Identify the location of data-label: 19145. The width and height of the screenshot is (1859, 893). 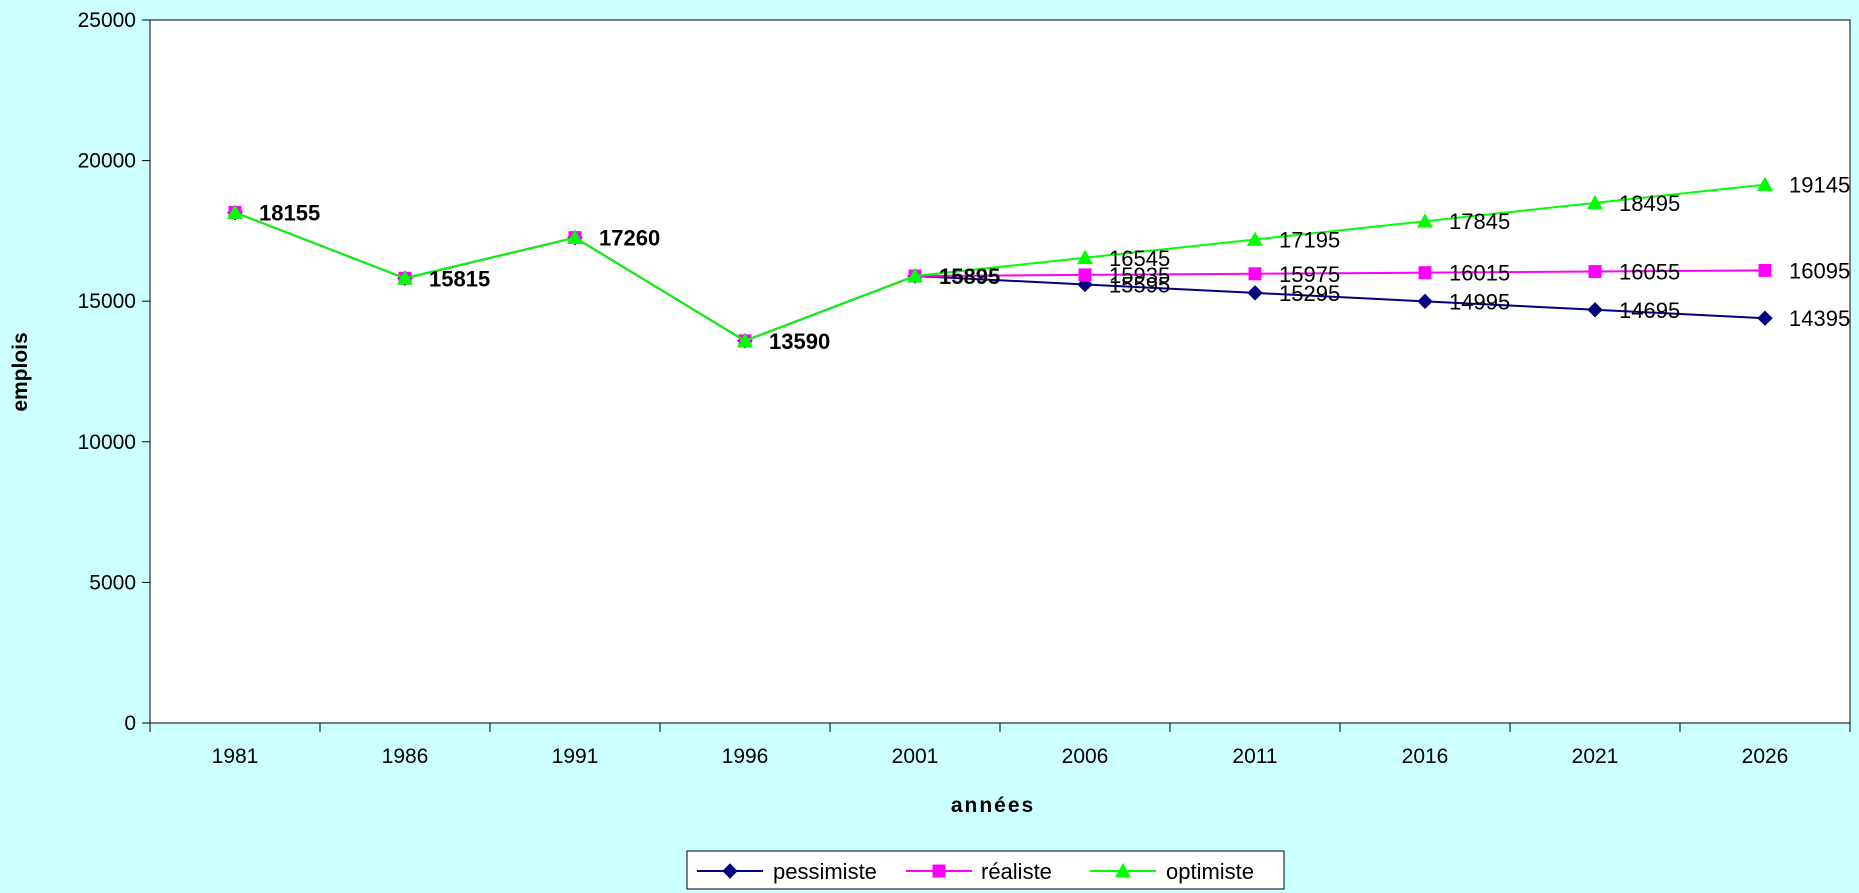
(1819, 185).